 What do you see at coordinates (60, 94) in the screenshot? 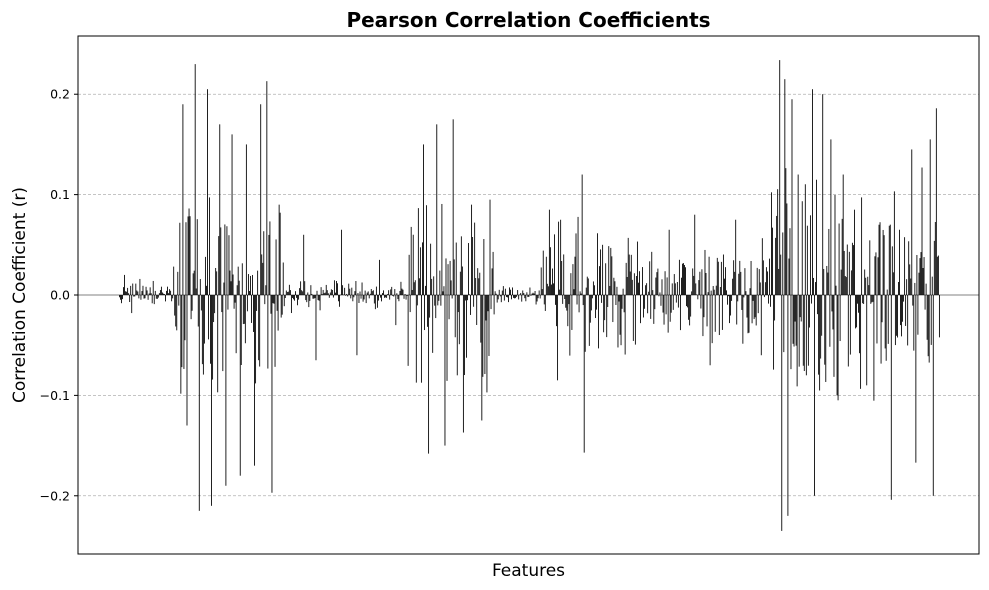
I see `y-tick-label: 0.2` at bounding box center [60, 94].